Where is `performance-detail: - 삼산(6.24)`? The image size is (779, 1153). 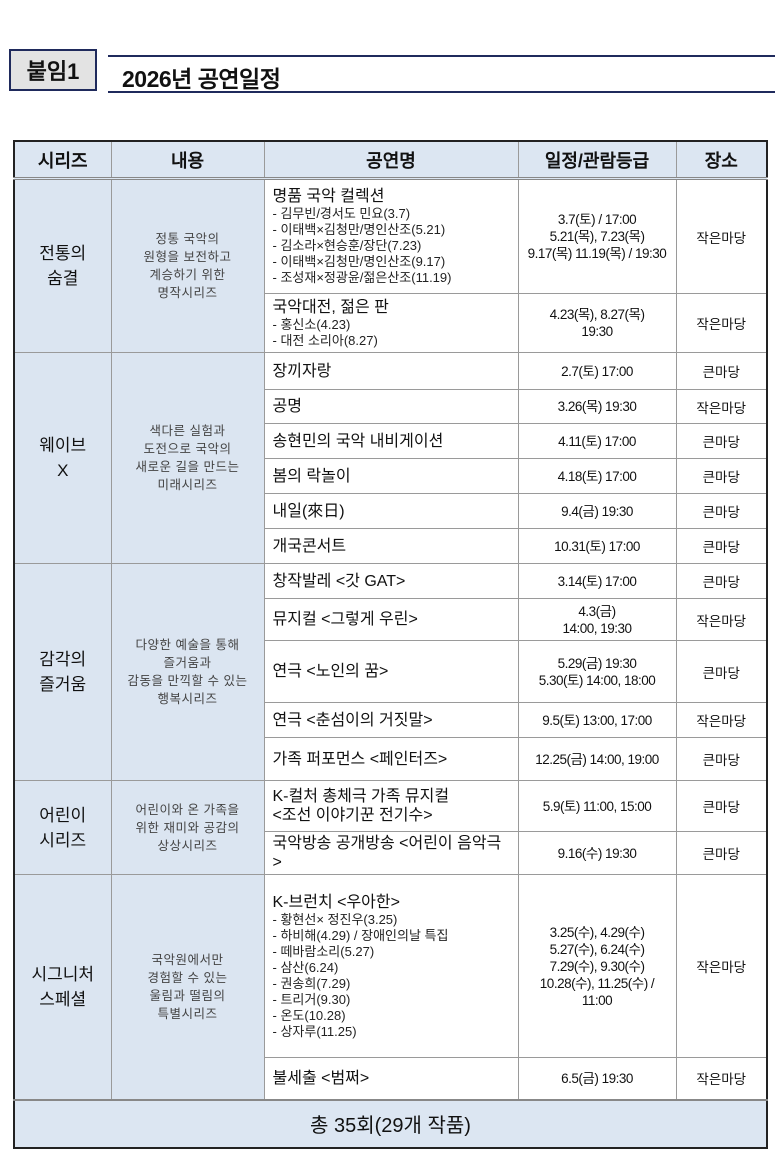
performance-detail: - 삼산(6.24) is located at coordinates (305, 967).